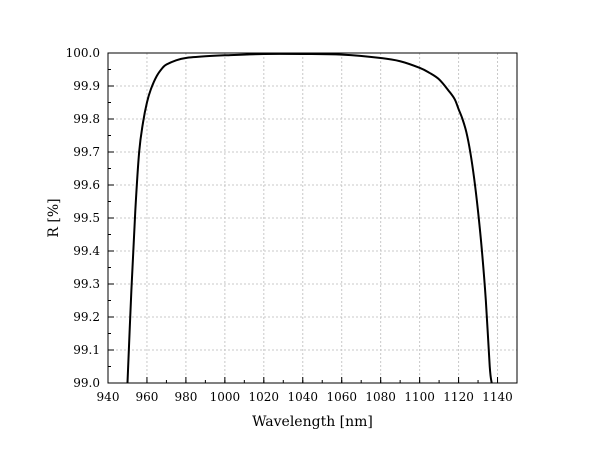 The height and width of the screenshot is (459, 600). I want to click on x-tick-label: 1080, so click(380, 397).